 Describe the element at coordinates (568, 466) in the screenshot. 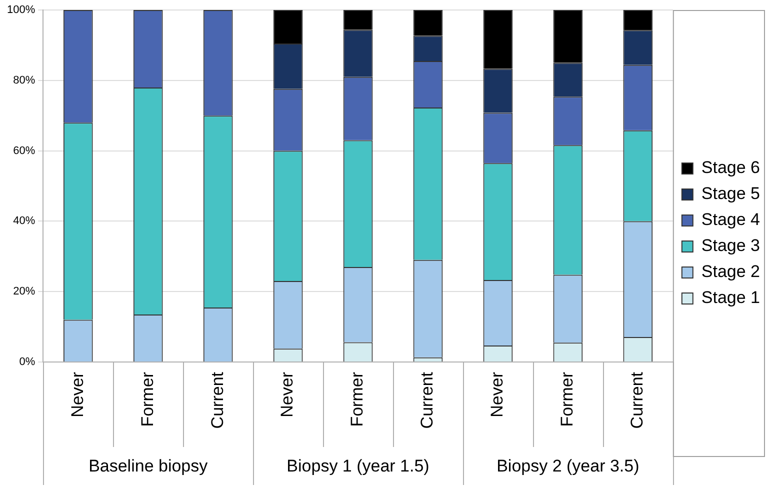

I see `text: Biopsy 2 (year 3.5)` at that location.